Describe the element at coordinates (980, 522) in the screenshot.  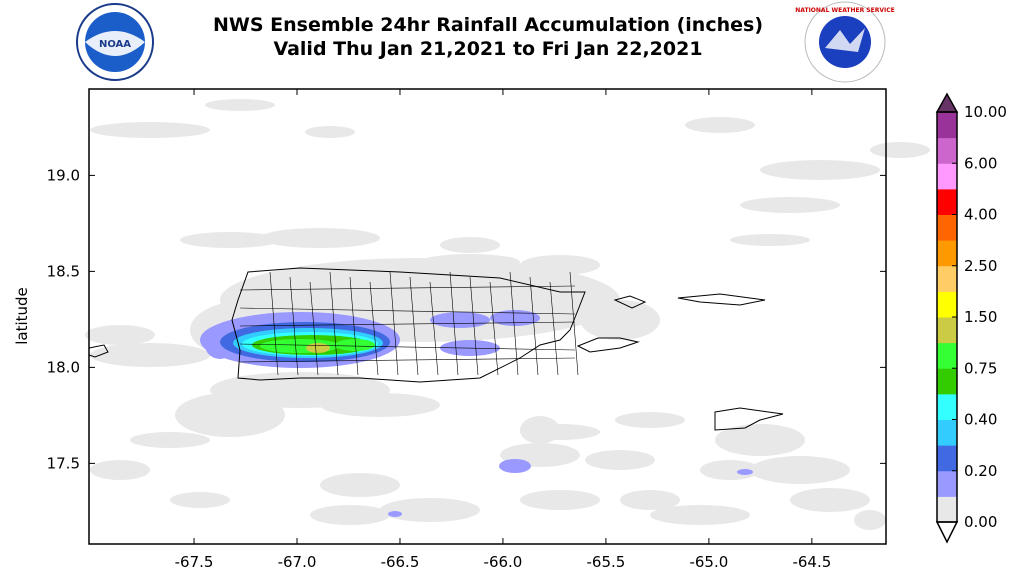
I see `colorbar-label: 0.00` at that location.